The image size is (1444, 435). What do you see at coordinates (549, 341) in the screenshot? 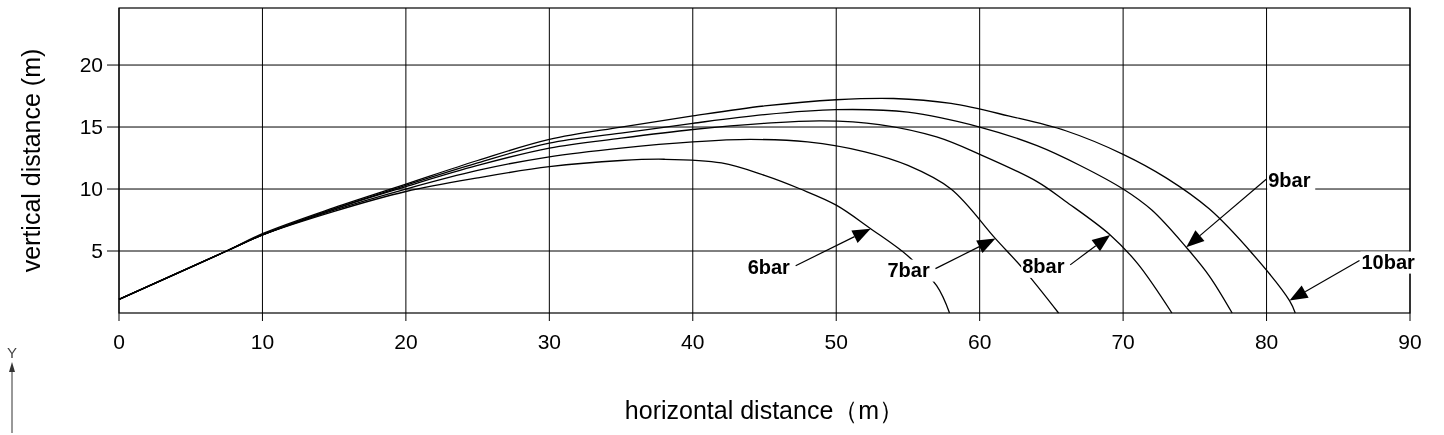
I see `x-tick-label: 30` at bounding box center [549, 341].